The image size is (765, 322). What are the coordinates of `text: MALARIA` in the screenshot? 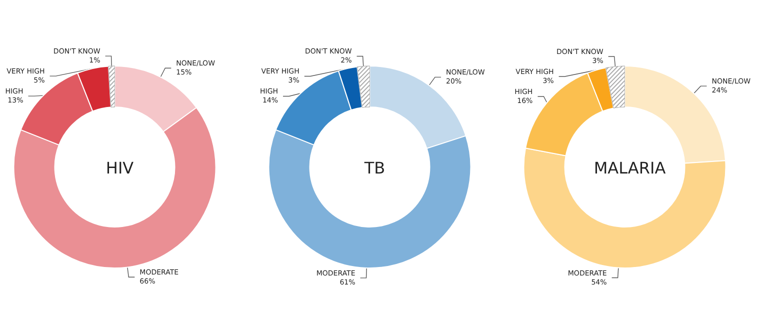 It's located at (630, 168).